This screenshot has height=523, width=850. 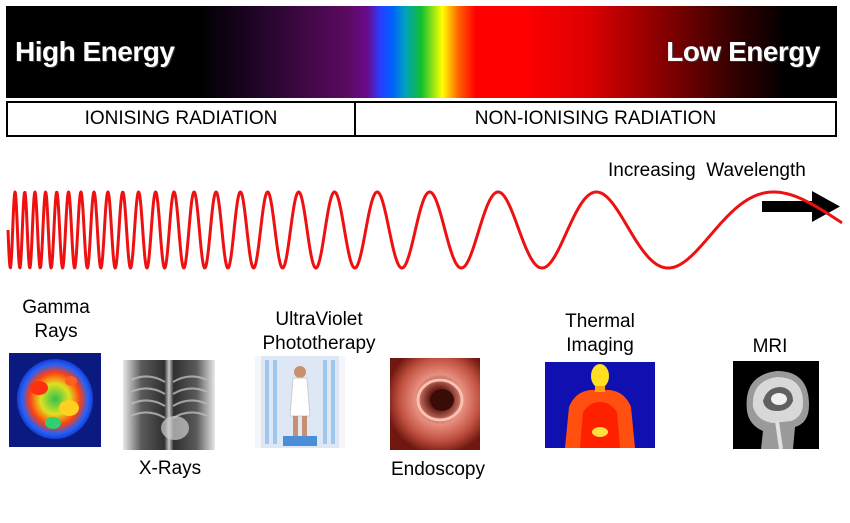 I want to click on x-rays-caption: X-Rays, so click(x=170, y=468).